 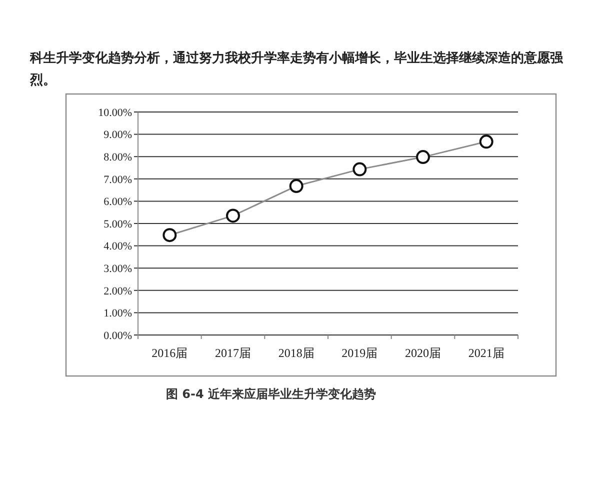 What do you see at coordinates (118, 180) in the screenshot?
I see `y-tick-label: 7.00%` at bounding box center [118, 180].